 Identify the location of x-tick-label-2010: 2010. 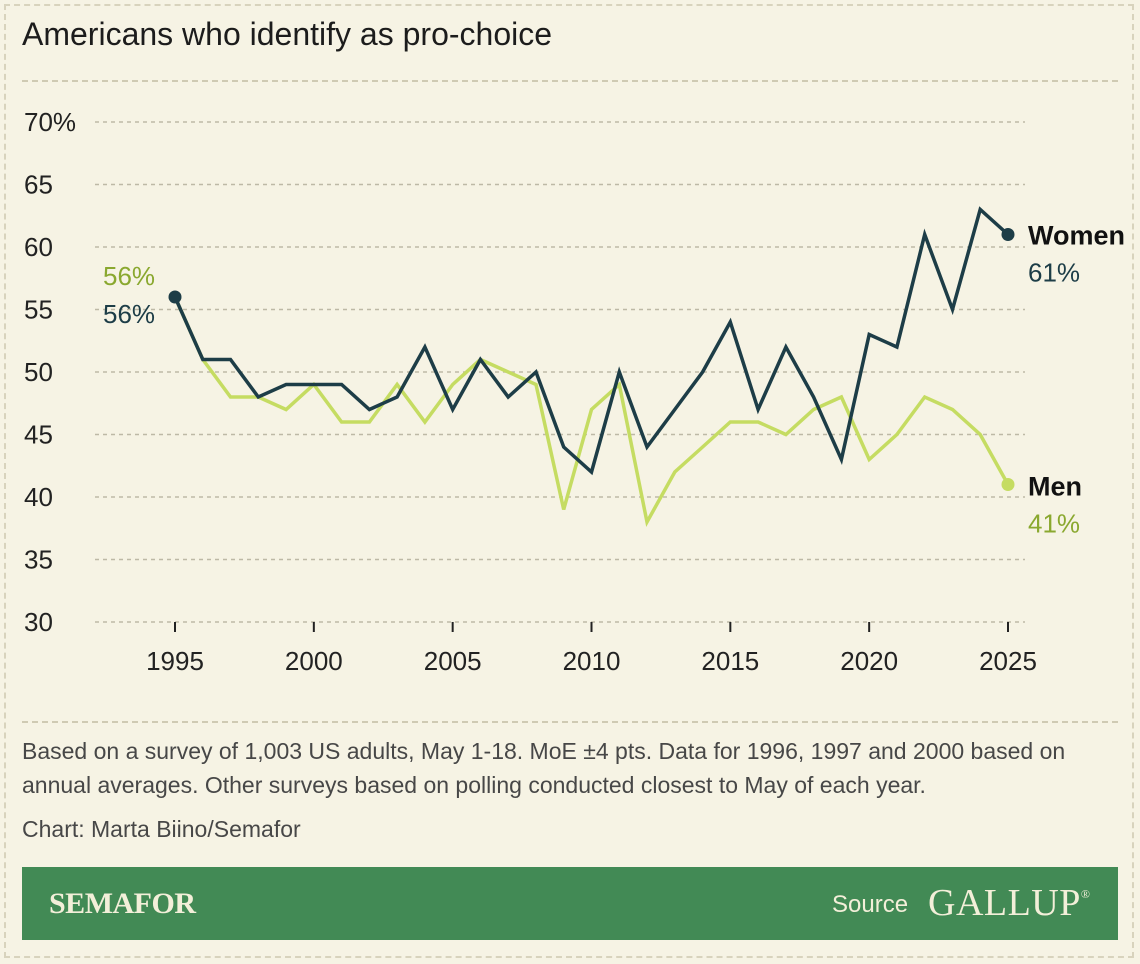
(592, 661).